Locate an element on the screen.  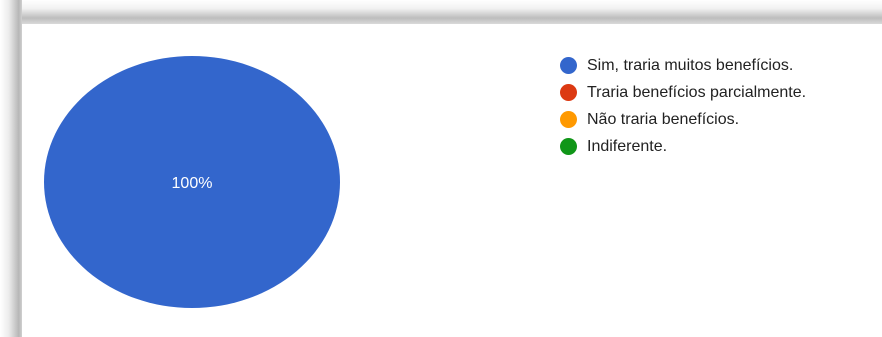
pie-slice-labels: 100% is located at coordinates (192, 183).